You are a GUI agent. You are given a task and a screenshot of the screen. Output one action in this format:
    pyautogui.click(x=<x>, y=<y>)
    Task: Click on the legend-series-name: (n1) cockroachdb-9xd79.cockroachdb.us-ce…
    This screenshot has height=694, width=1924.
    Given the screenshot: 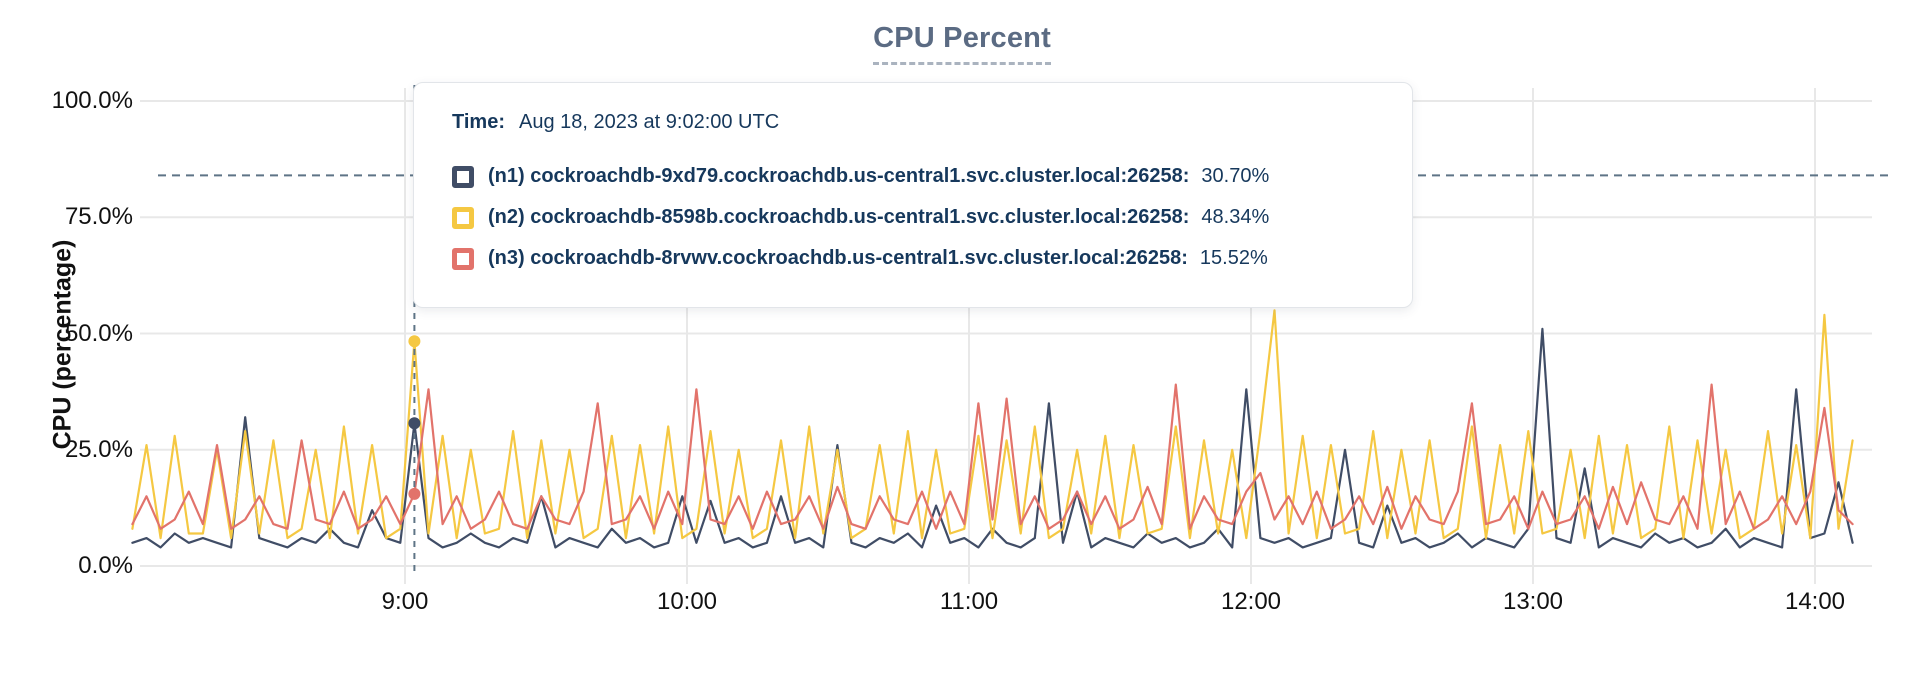 What is the action you would take?
    pyautogui.click(x=839, y=176)
    